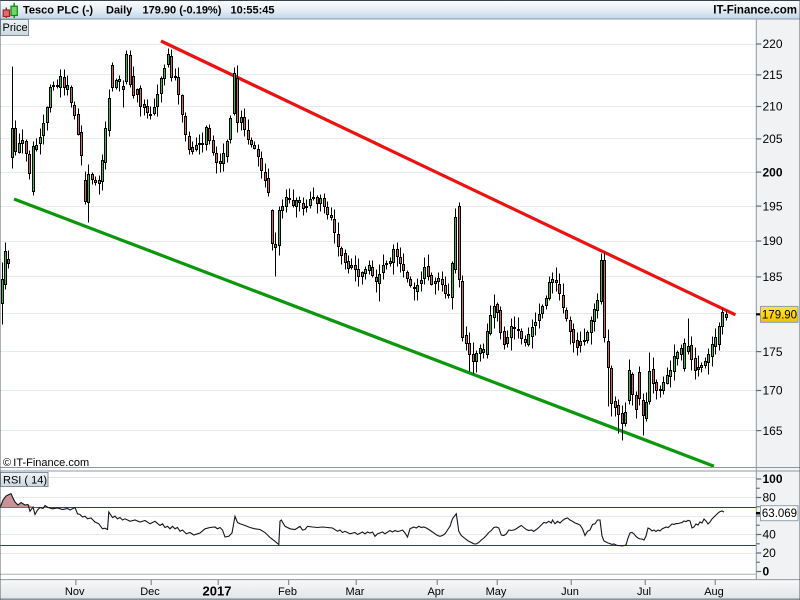  I want to click on svg-text: 20, so click(770, 553).